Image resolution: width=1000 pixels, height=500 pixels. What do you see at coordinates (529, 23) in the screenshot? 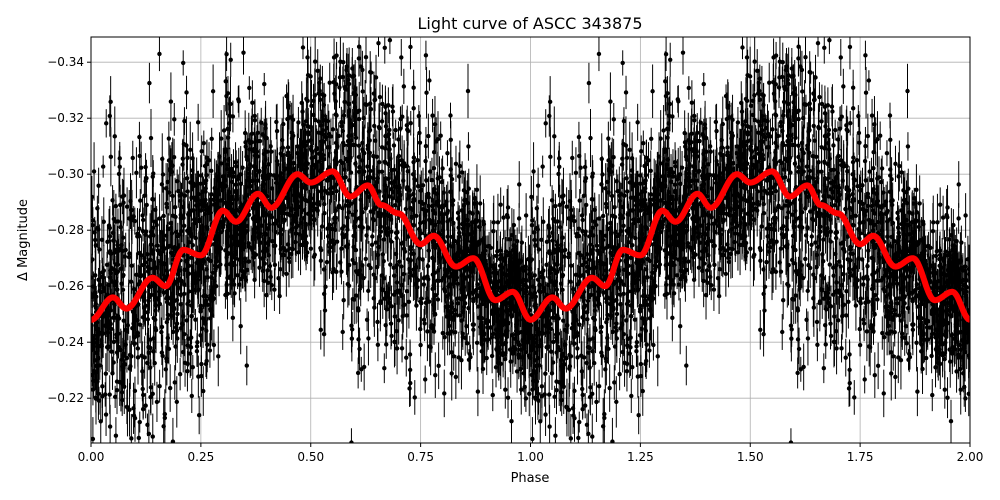
I see `chart-title: Light curve of ASCC 343875` at bounding box center [529, 23].